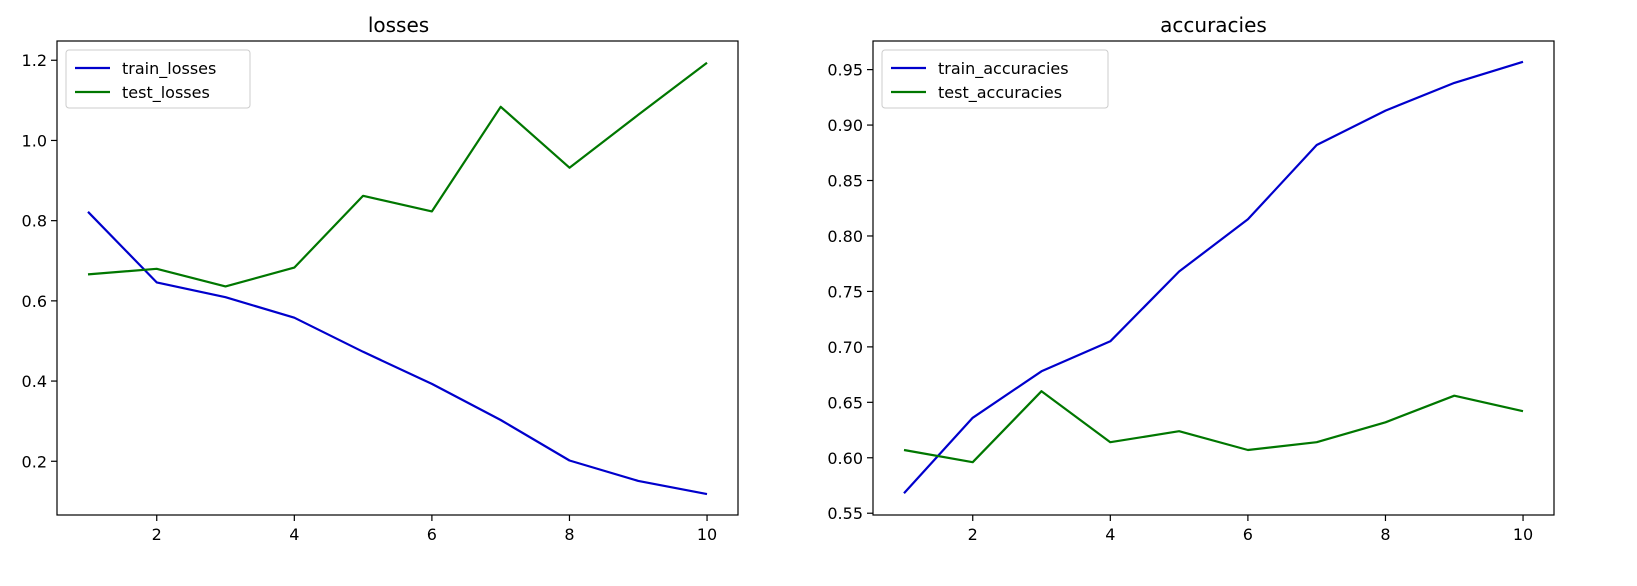 The image size is (1637, 586). What do you see at coordinates (845, 291) in the screenshot?
I see `y-tick-label: 0.75` at bounding box center [845, 291].